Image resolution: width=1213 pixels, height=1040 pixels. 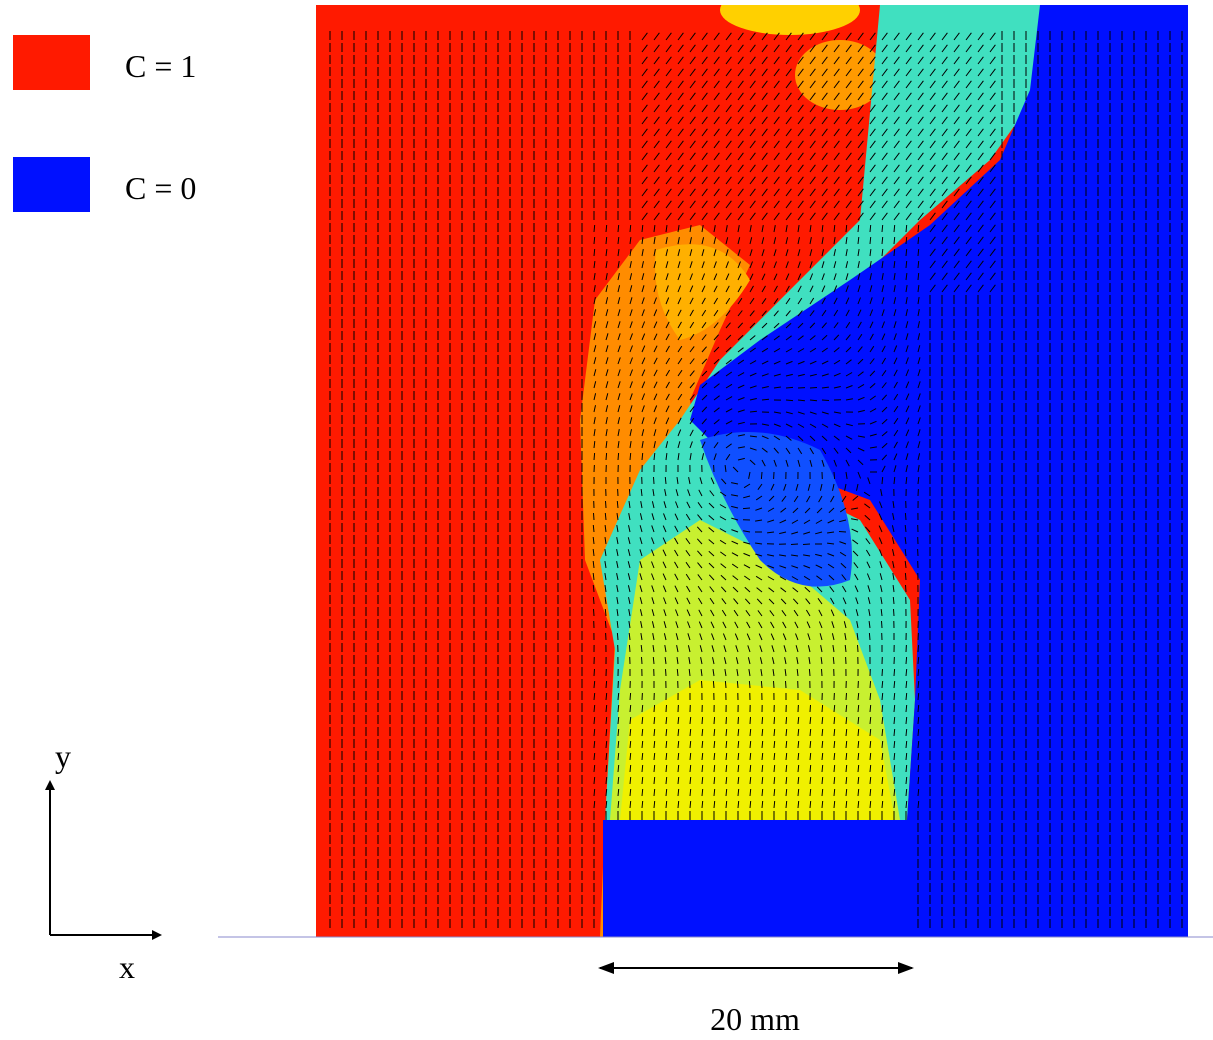 I want to click on legend-label: C = 0, so click(x=160, y=188).